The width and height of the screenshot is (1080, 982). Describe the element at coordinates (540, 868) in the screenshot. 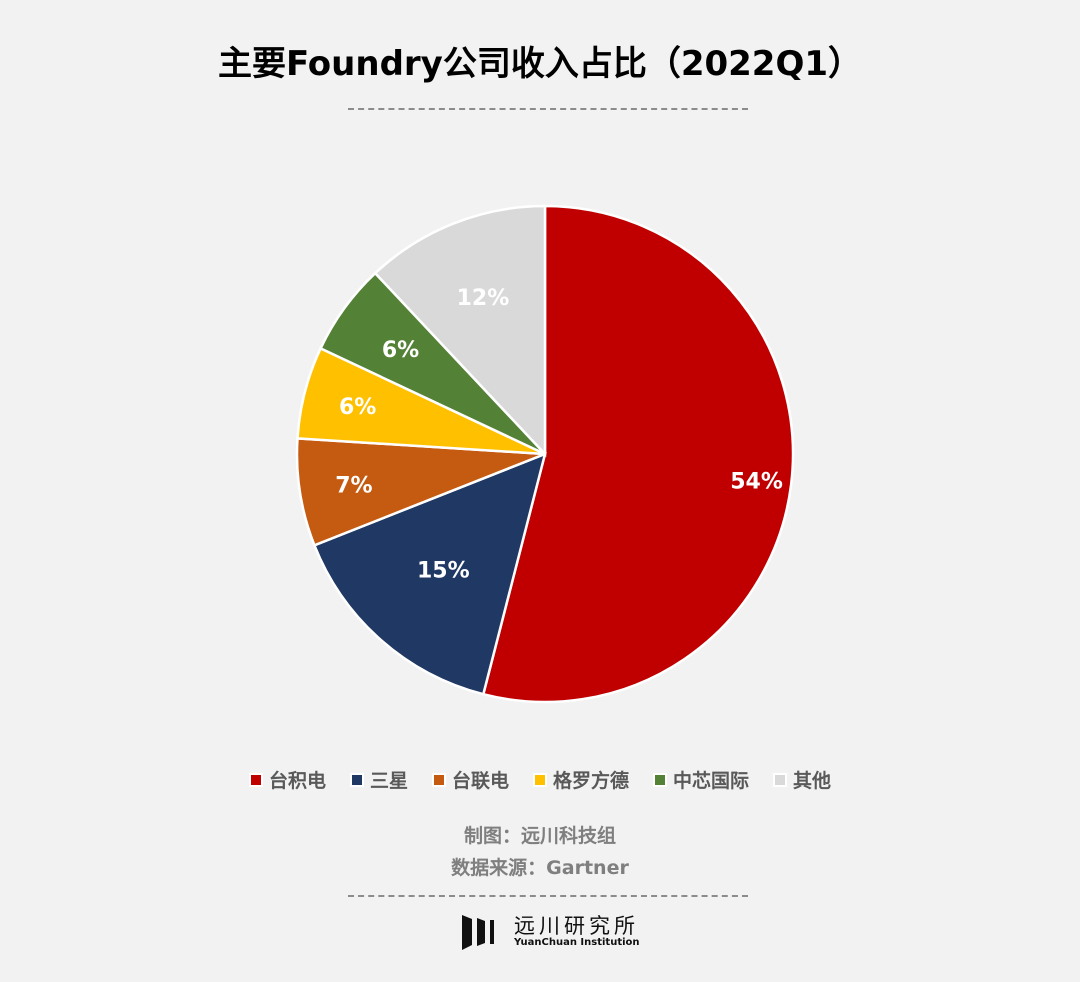

I see `data-source: 数据来源：Gartner` at that location.